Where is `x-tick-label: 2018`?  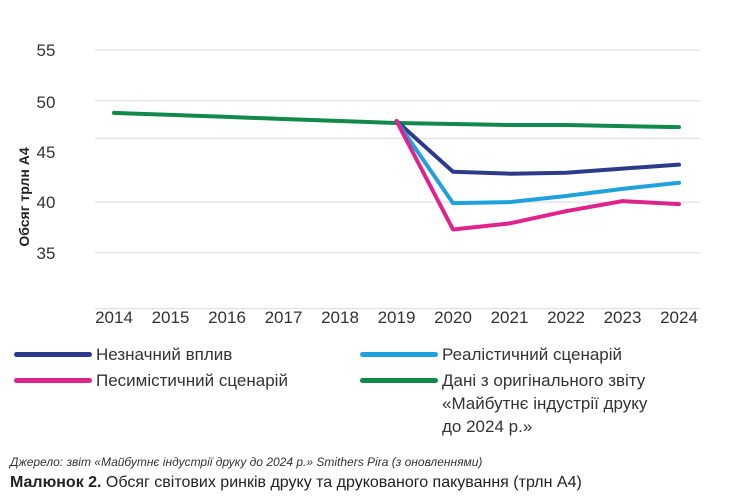
x-tick-label: 2018 is located at coordinates (340, 317).